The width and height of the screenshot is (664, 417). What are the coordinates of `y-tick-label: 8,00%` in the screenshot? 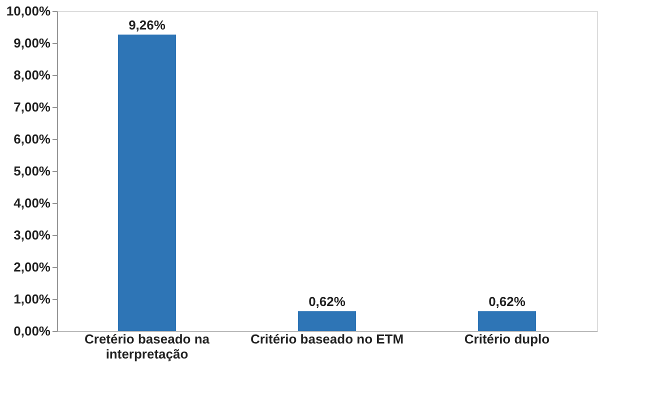 It's located at (32, 75).